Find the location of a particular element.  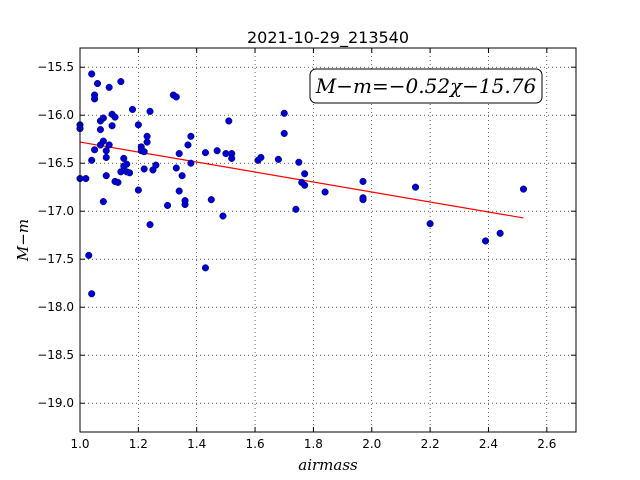

y-tick-label: −19.0 is located at coordinates (55, 403).